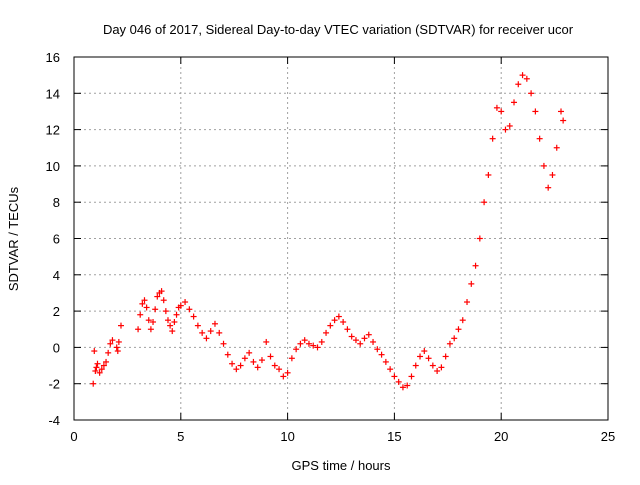 Image resolution: width=640 pixels, height=485 pixels. I want to click on y-axis-label: SDTVAR / TECUs, so click(13, 238).